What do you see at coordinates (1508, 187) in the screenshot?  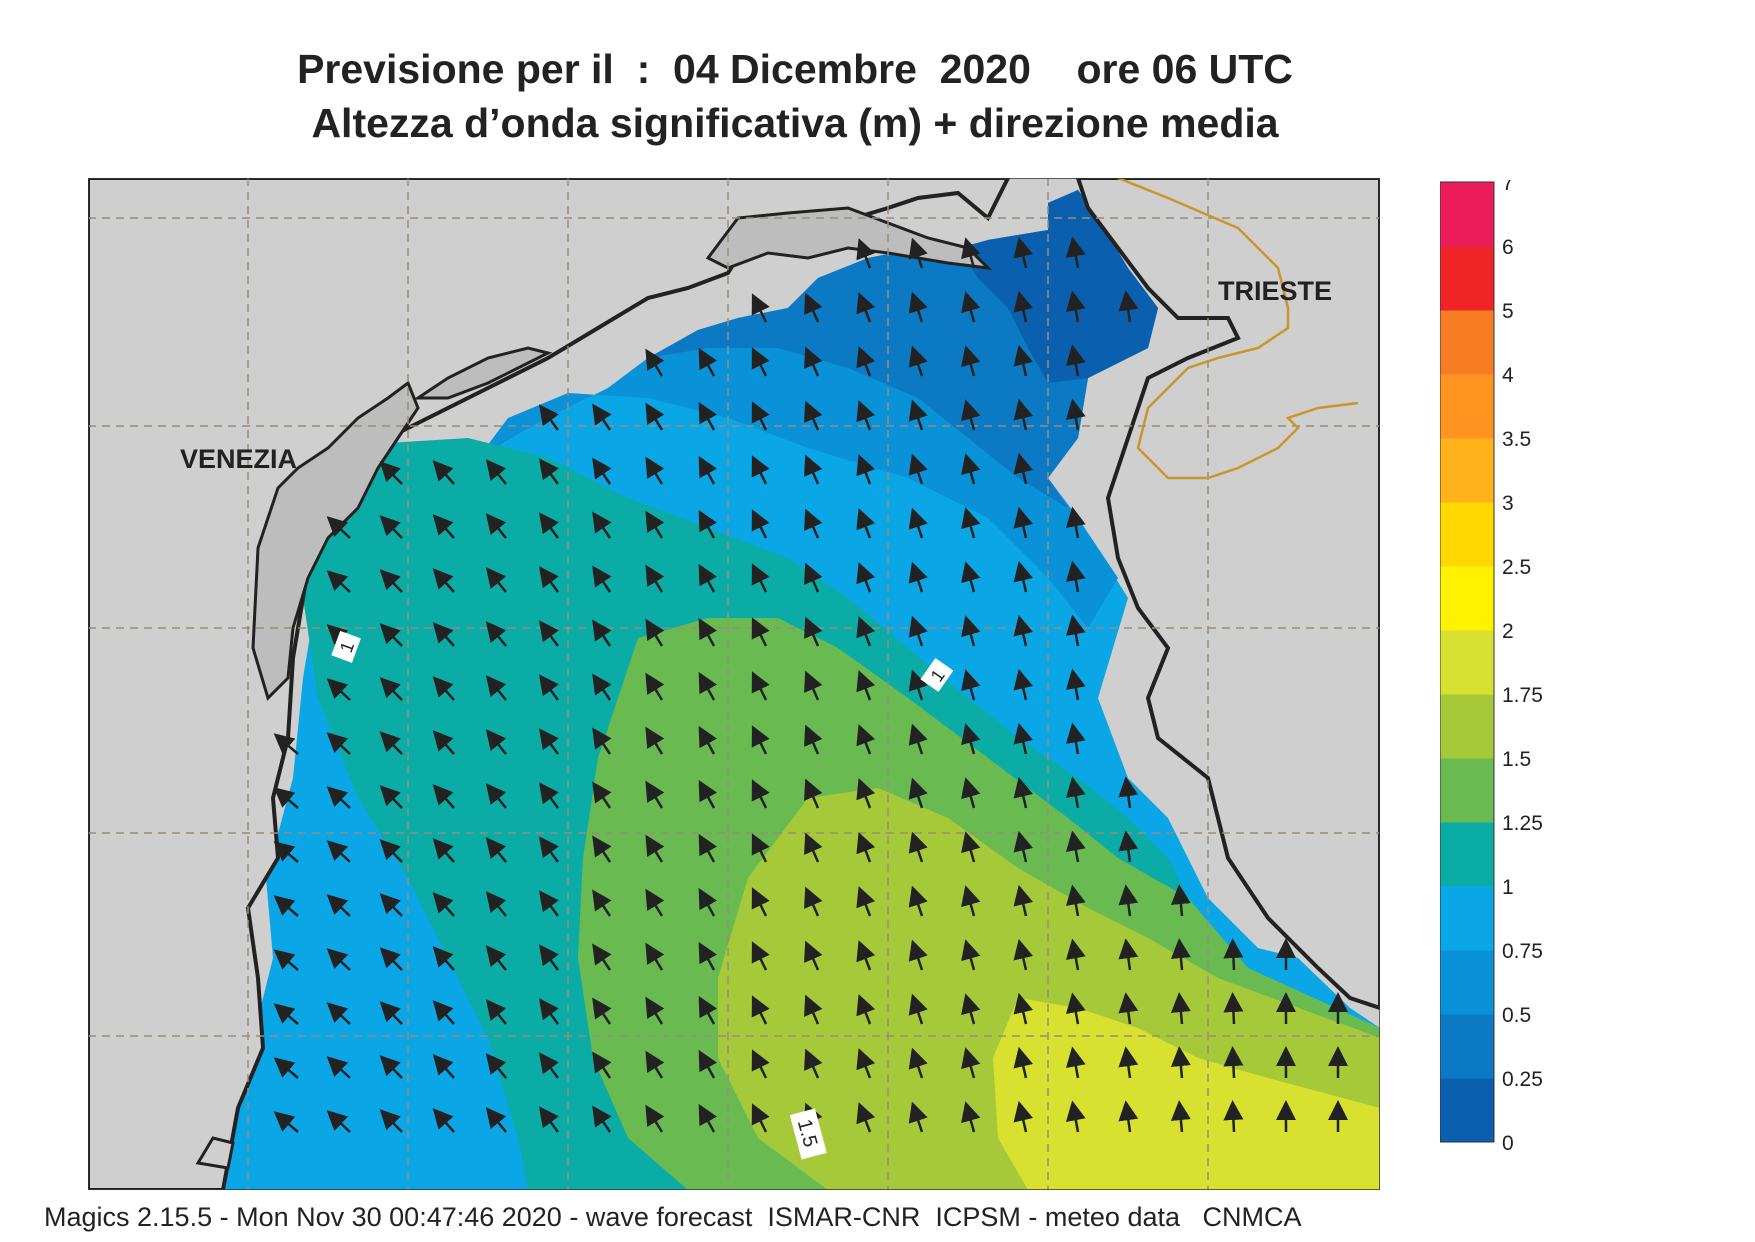 I see `legend-tick-label: 7` at bounding box center [1508, 187].